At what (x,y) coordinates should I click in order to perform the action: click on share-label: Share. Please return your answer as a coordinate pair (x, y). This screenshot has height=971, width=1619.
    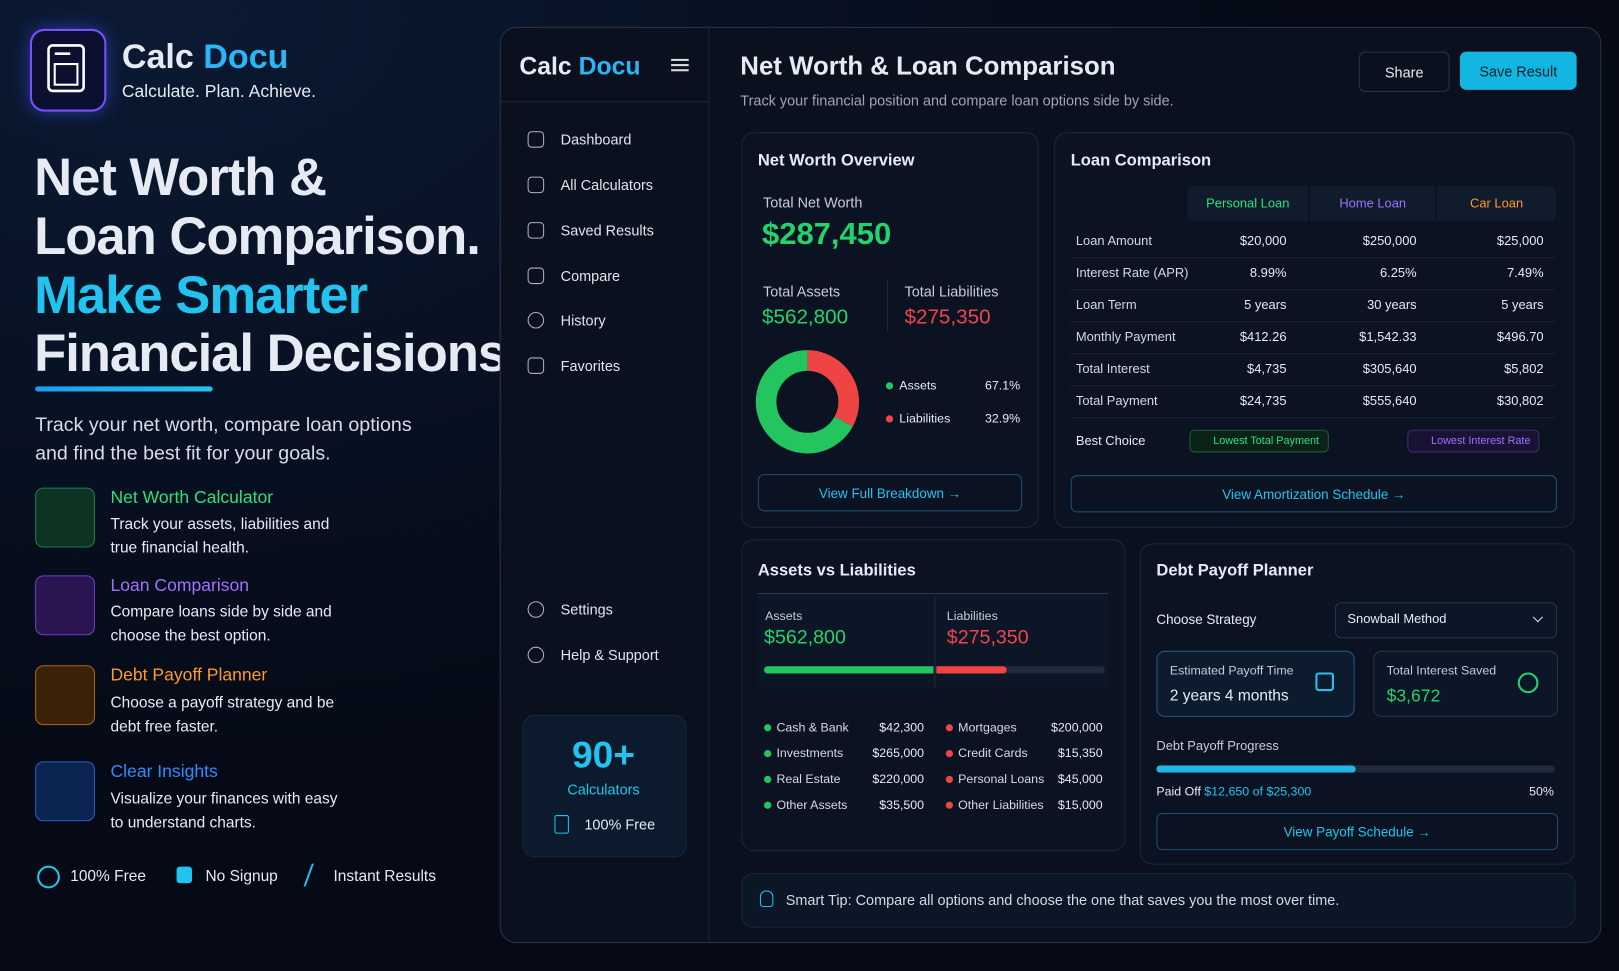
    Looking at the image, I should click on (1404, 72).